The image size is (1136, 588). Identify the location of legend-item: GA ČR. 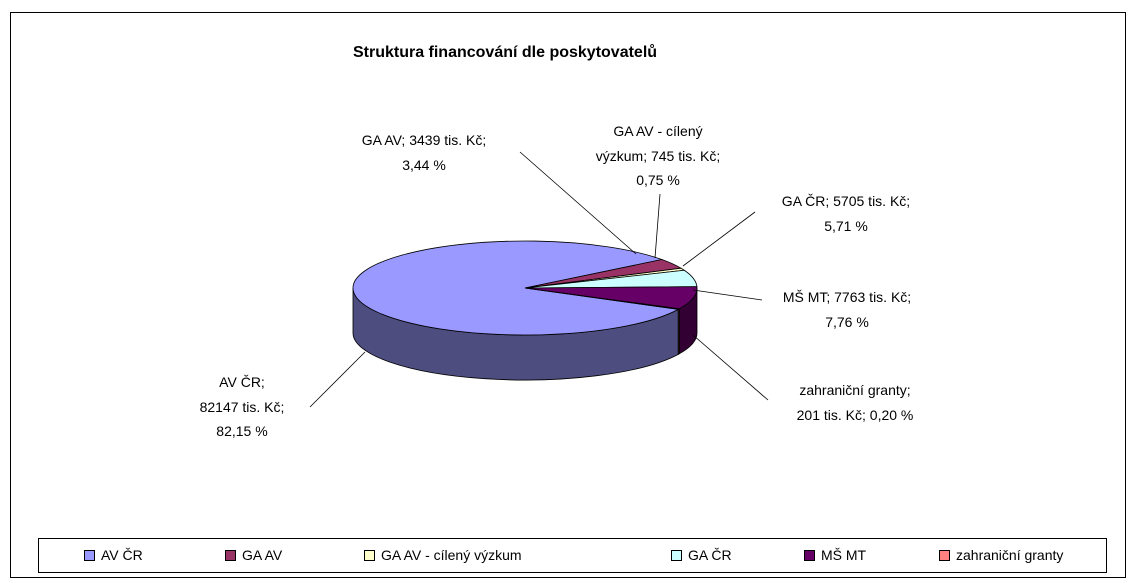
(701, 555).